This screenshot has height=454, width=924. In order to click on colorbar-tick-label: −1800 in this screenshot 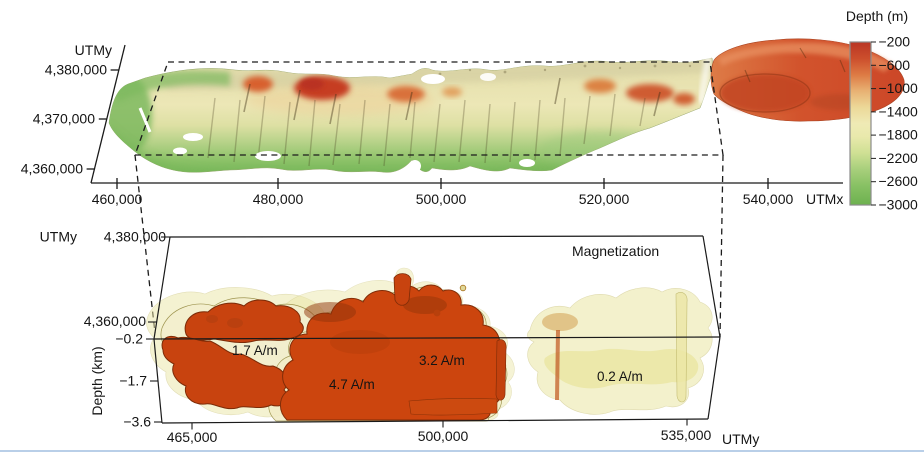, I will do `click(899, 135)`.